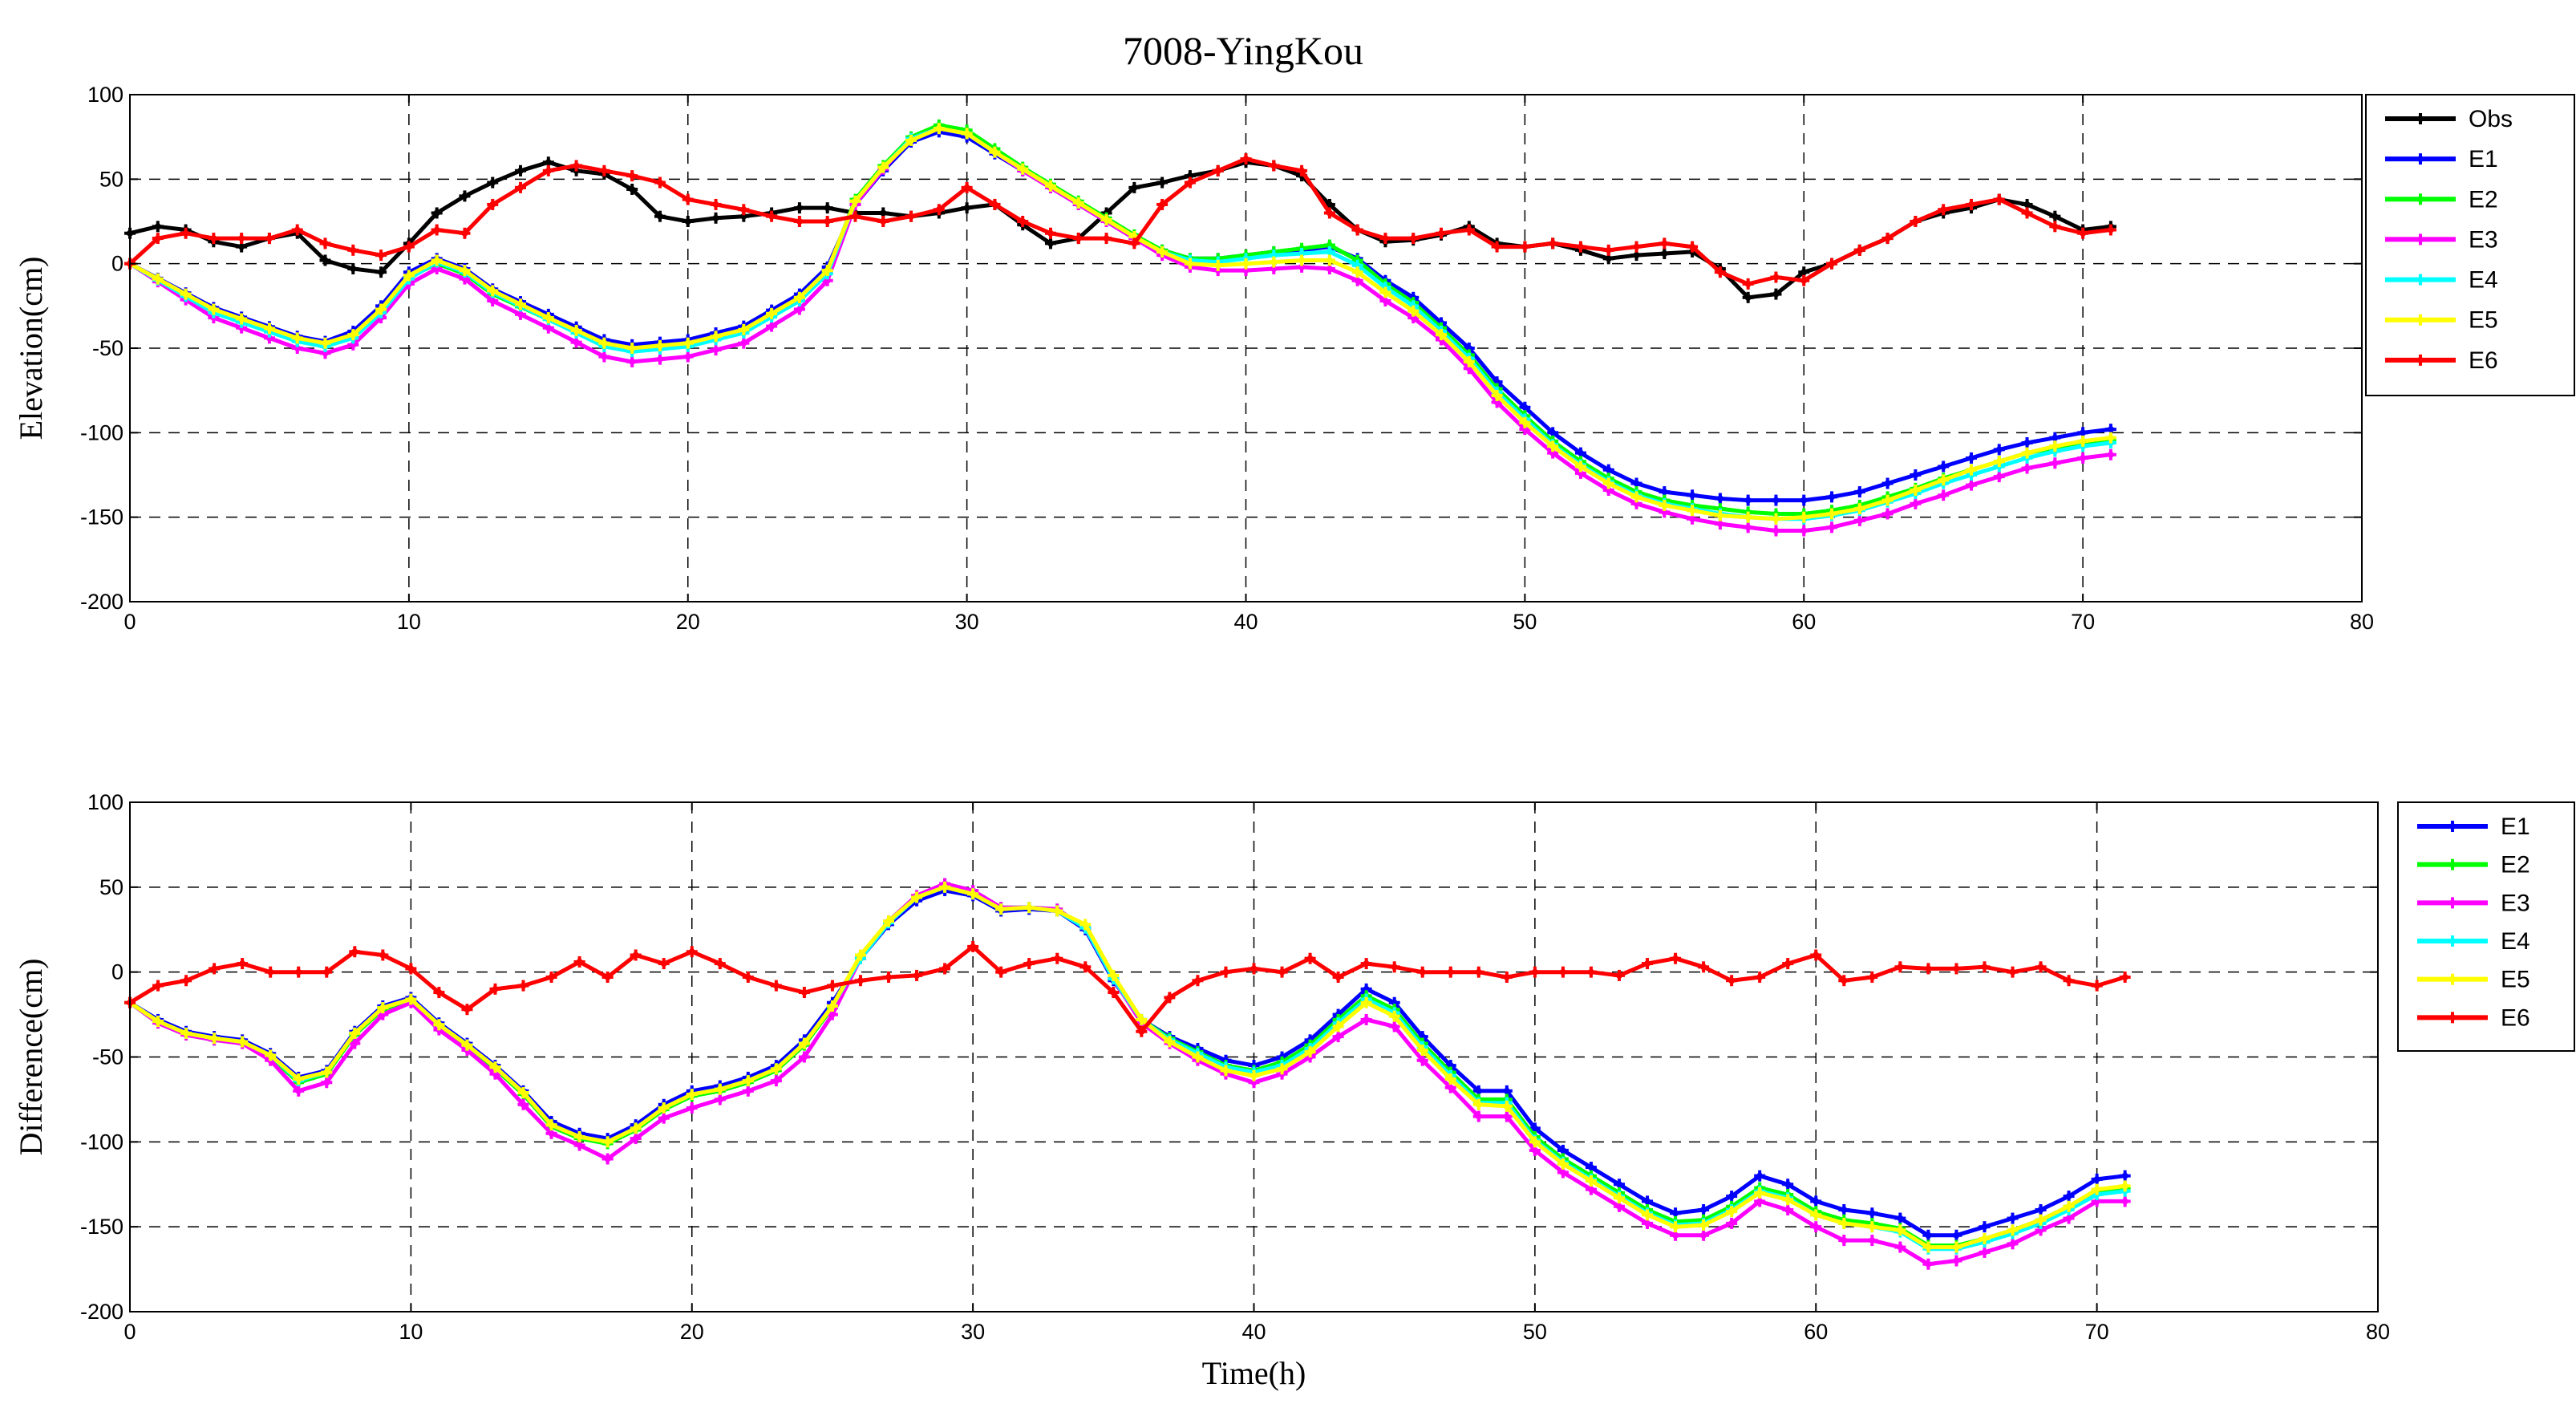 The height and width of the screenshot is (1420, 2576). Describe the element at coordinates (2483, 199) in the screenshot. I see `elevation-legend-label: E2` at that location.